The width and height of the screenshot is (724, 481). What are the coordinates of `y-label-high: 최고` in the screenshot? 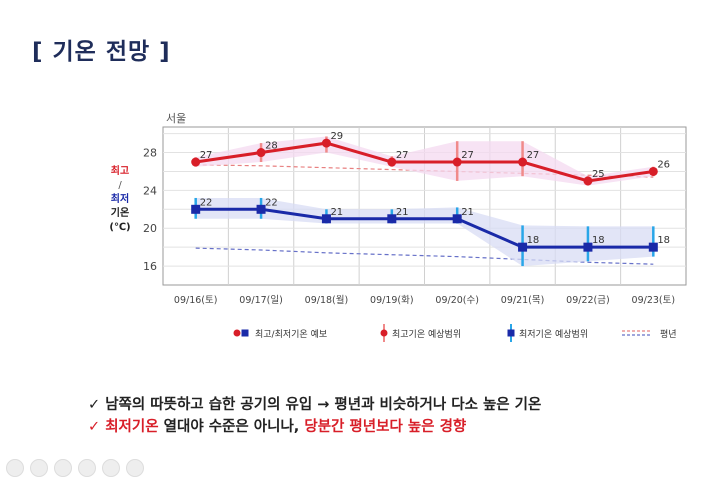 It's located at (120, 171).